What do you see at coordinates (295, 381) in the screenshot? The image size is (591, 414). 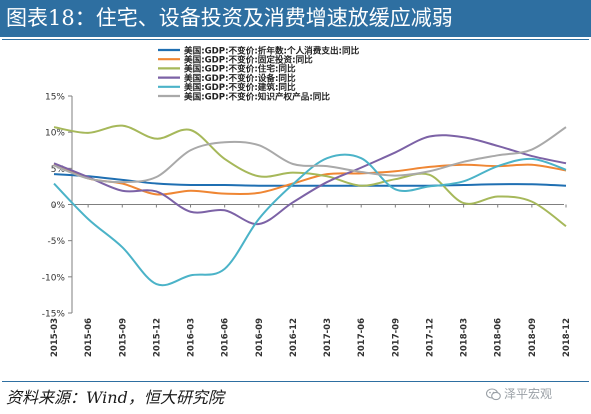 I see `bottom-divider` at bounding box center [295, 381].